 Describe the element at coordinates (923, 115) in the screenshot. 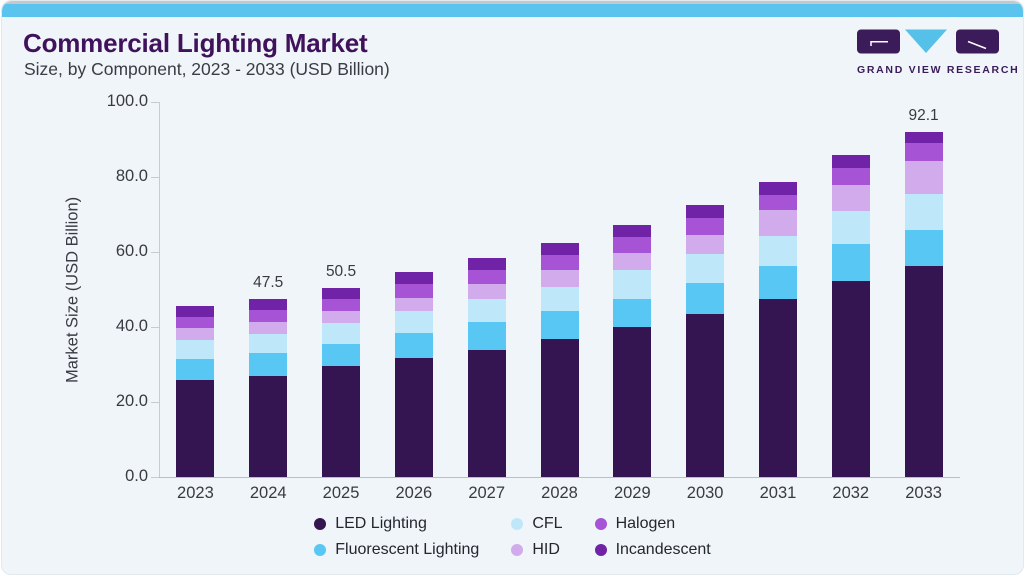

I see `bar-total-label-2033: 92.1` at that location.